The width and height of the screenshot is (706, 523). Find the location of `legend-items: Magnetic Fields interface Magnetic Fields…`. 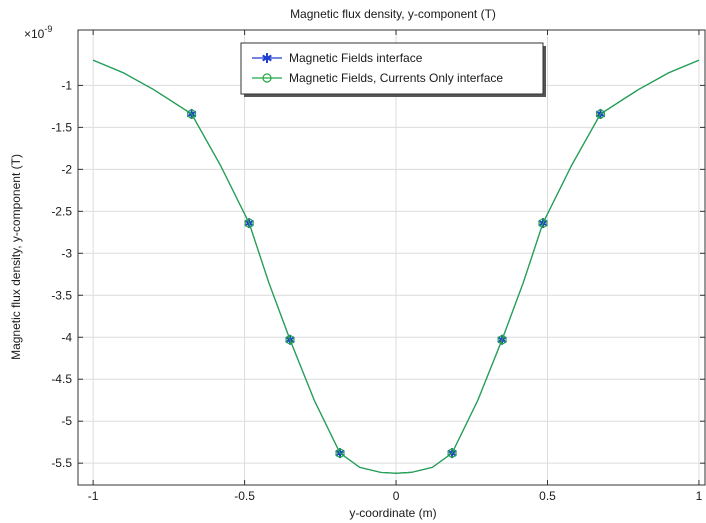

legend-items: Magnetic Fields interface Magnetic Fields… is located at coordinates (377, 68).